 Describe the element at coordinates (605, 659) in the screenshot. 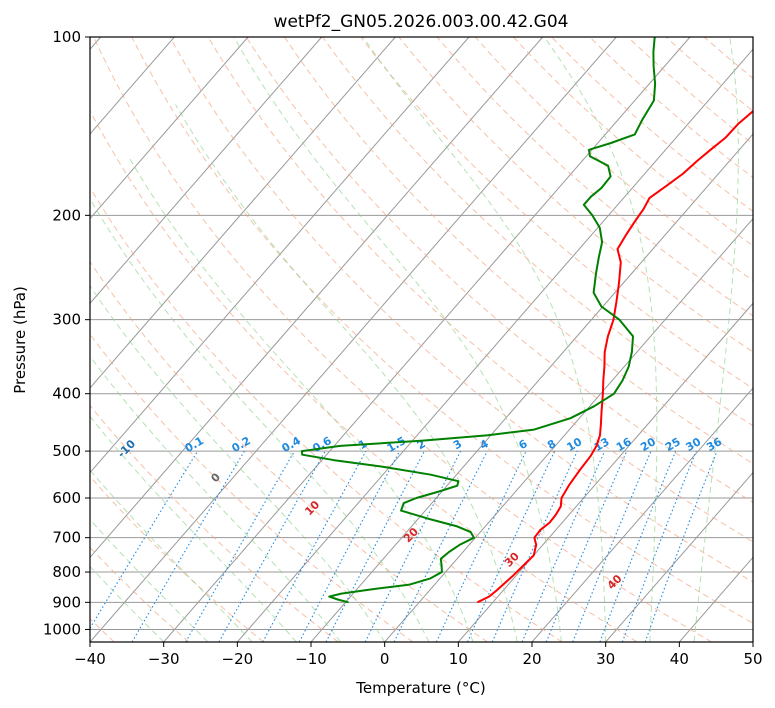

I see `x-tick-label: 30` at that location.